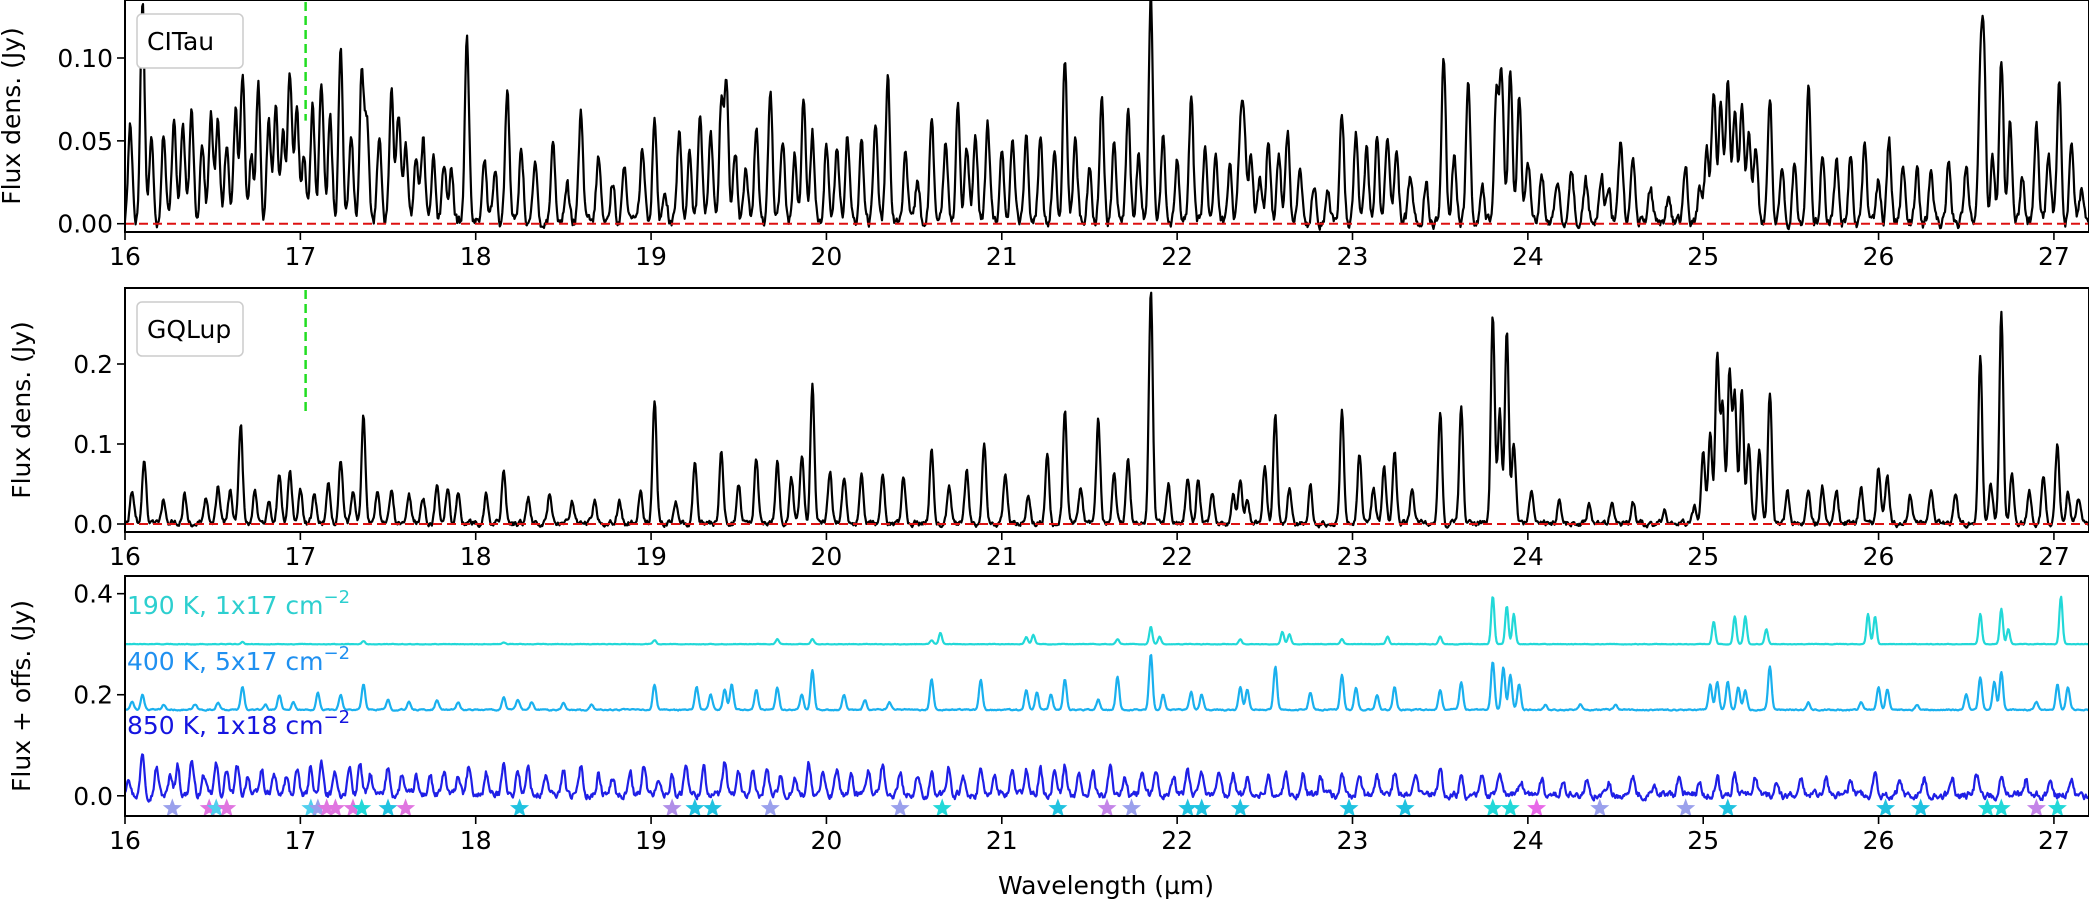 The width and height of the screenshot is (2089, 903). Describe the element at coordinates (85, 141) in the screenshot. I see `y-tick-label: 0.05` at that location.